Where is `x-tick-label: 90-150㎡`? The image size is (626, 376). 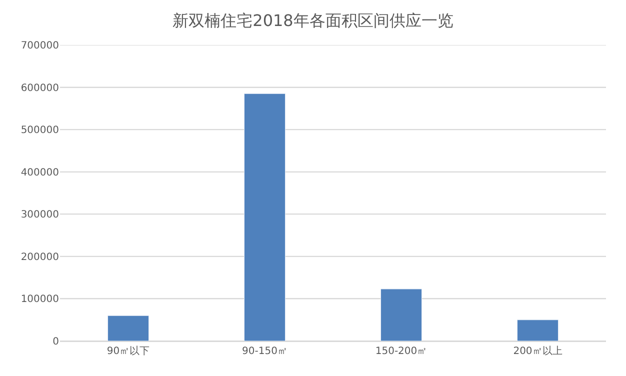
x-tick-label: 90-150㎡ is located at coordinates (265, 351).